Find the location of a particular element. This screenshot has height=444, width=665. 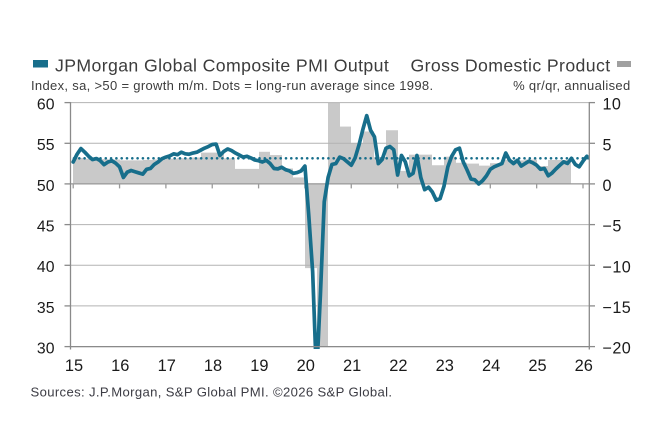

svg-text: 5 is located at coordinates (607, 145).